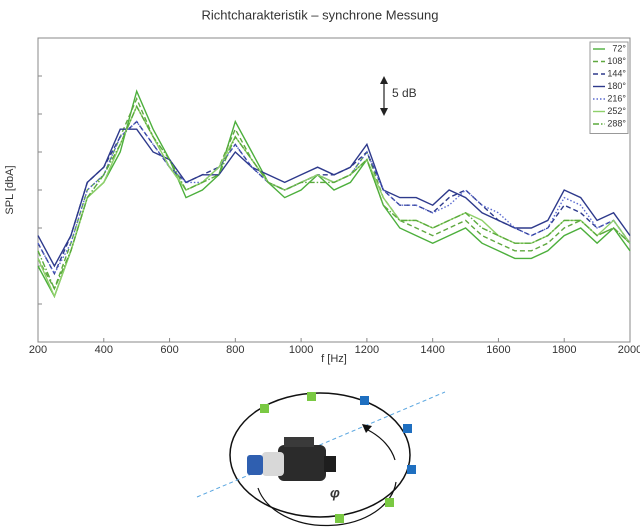  I want to click on legend-label: 180°, so click(616, 86).